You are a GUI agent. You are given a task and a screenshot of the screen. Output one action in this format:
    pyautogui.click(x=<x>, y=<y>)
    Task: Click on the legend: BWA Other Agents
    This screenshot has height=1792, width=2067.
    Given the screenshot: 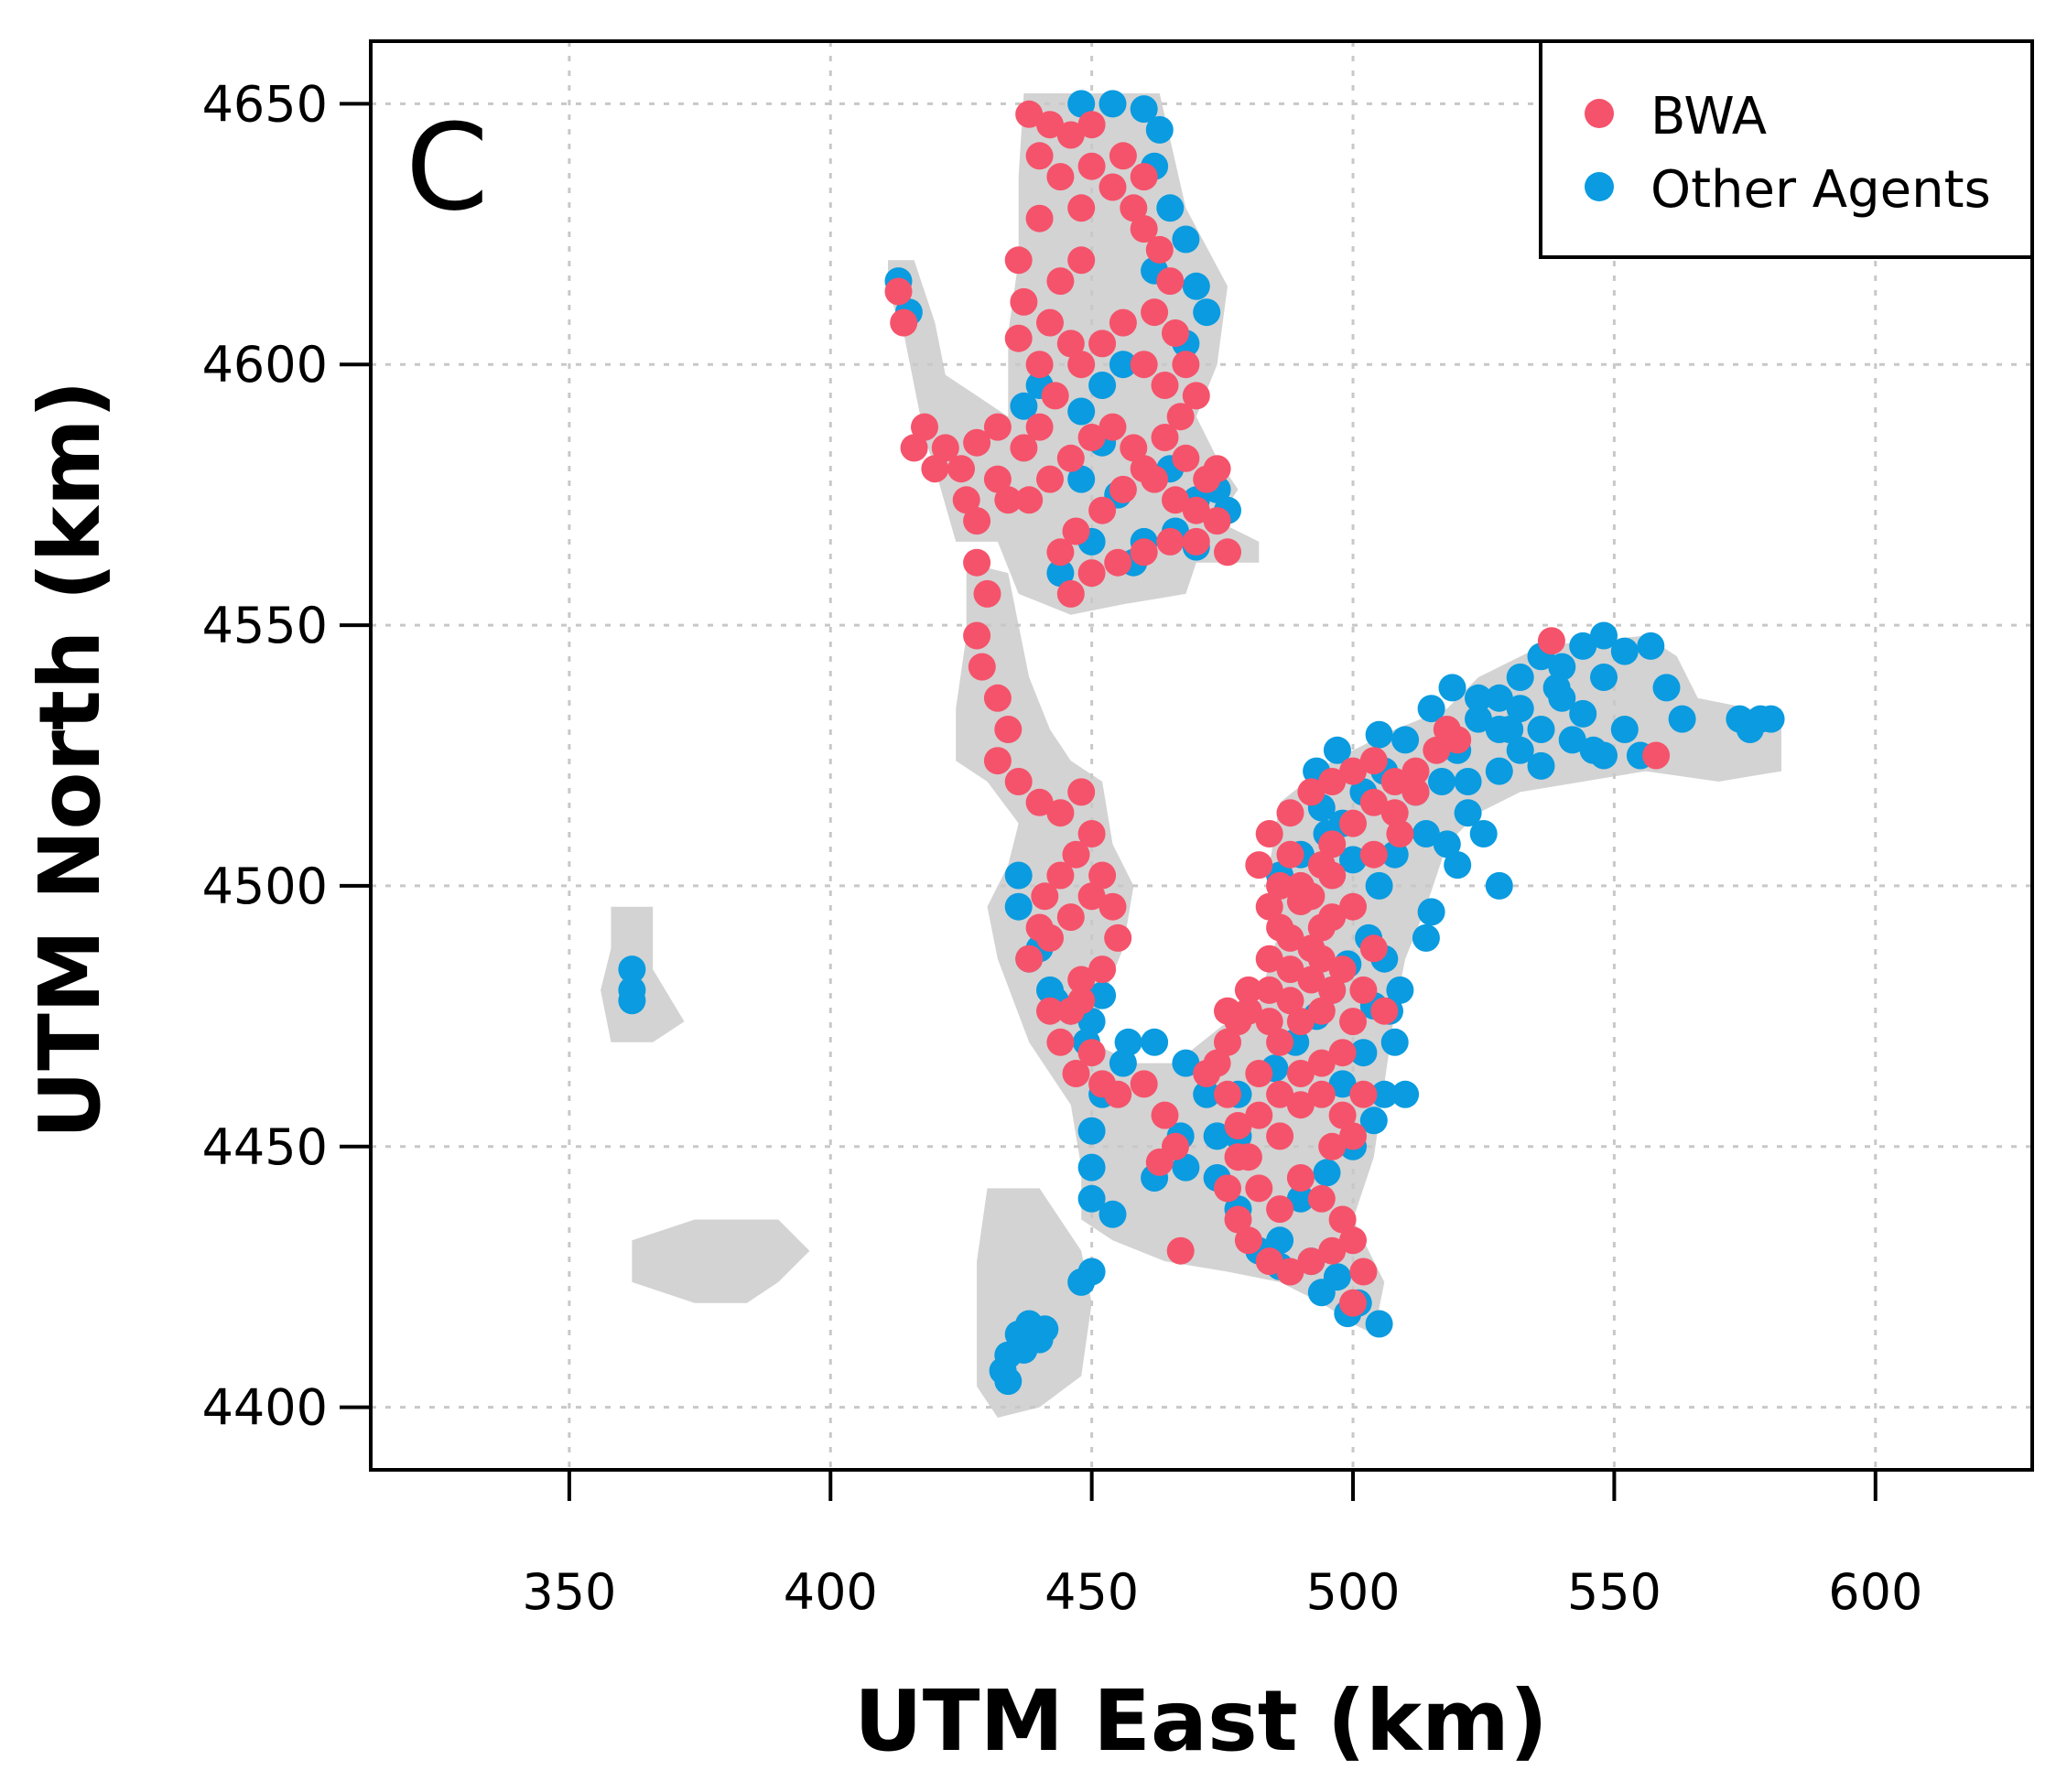 What is the action you would take?
    pyautogui.click(x=1786, y=149)
    